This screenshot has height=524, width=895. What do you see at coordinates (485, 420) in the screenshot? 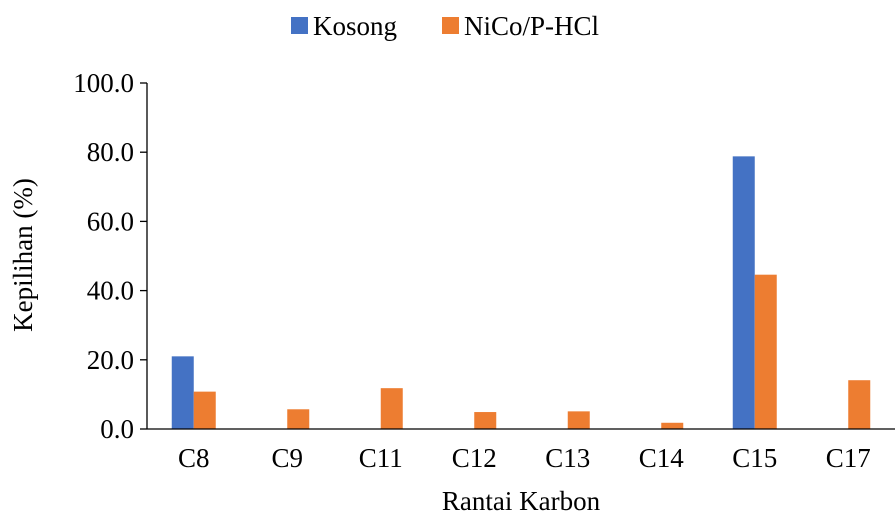
I see `bar-nico-p-hcl-c12` at bounding box center [485, 420].